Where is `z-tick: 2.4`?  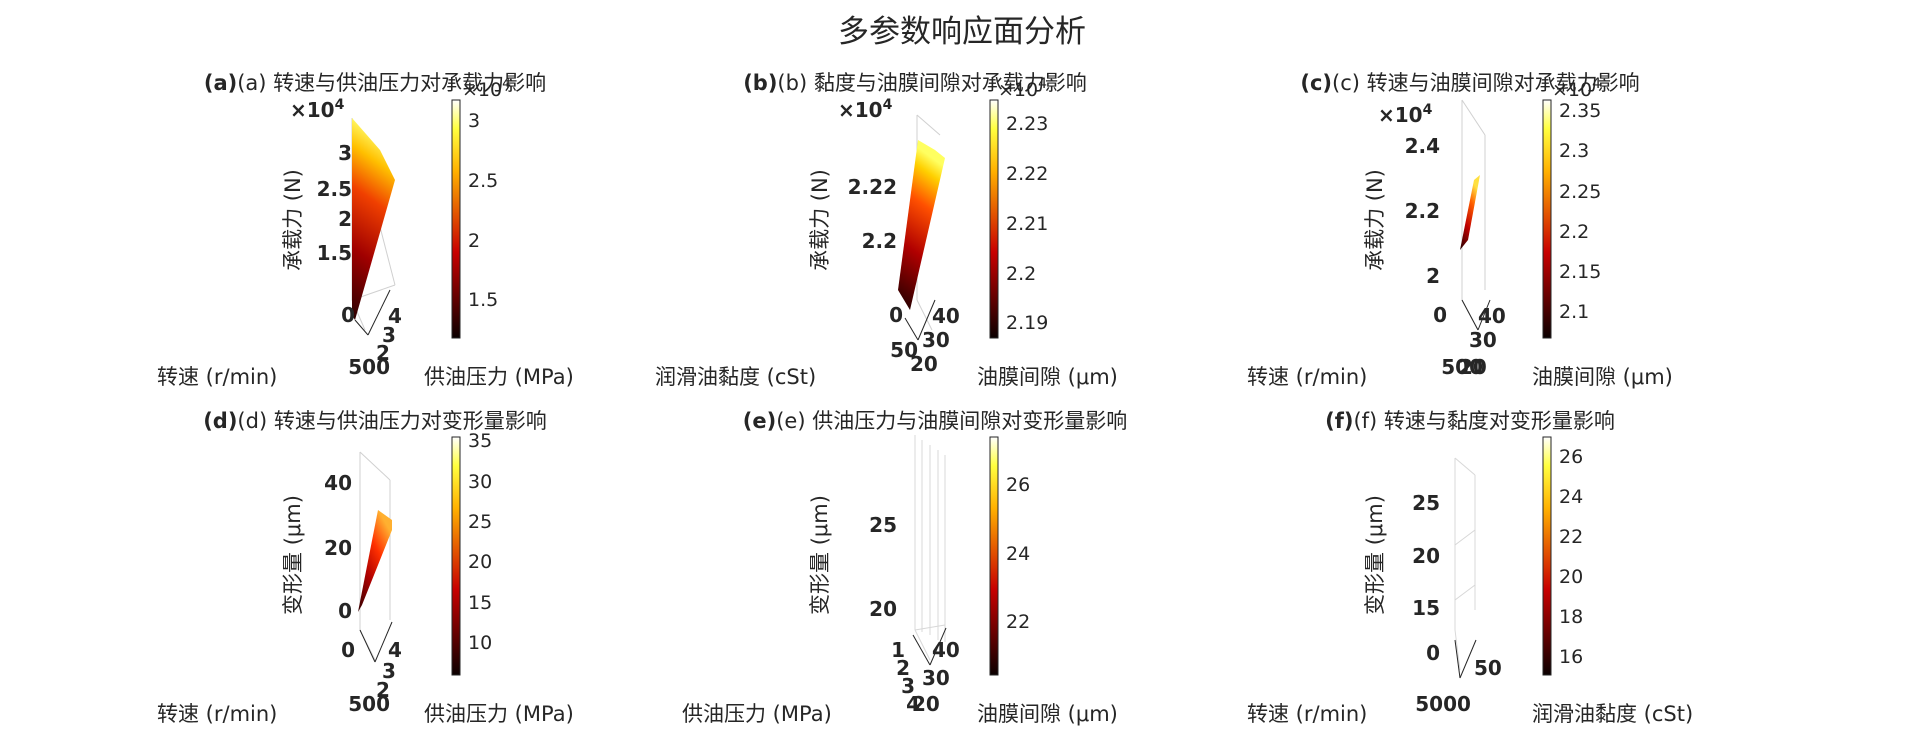 z-tick: 2.4 is located at coordinates (1422, 146).